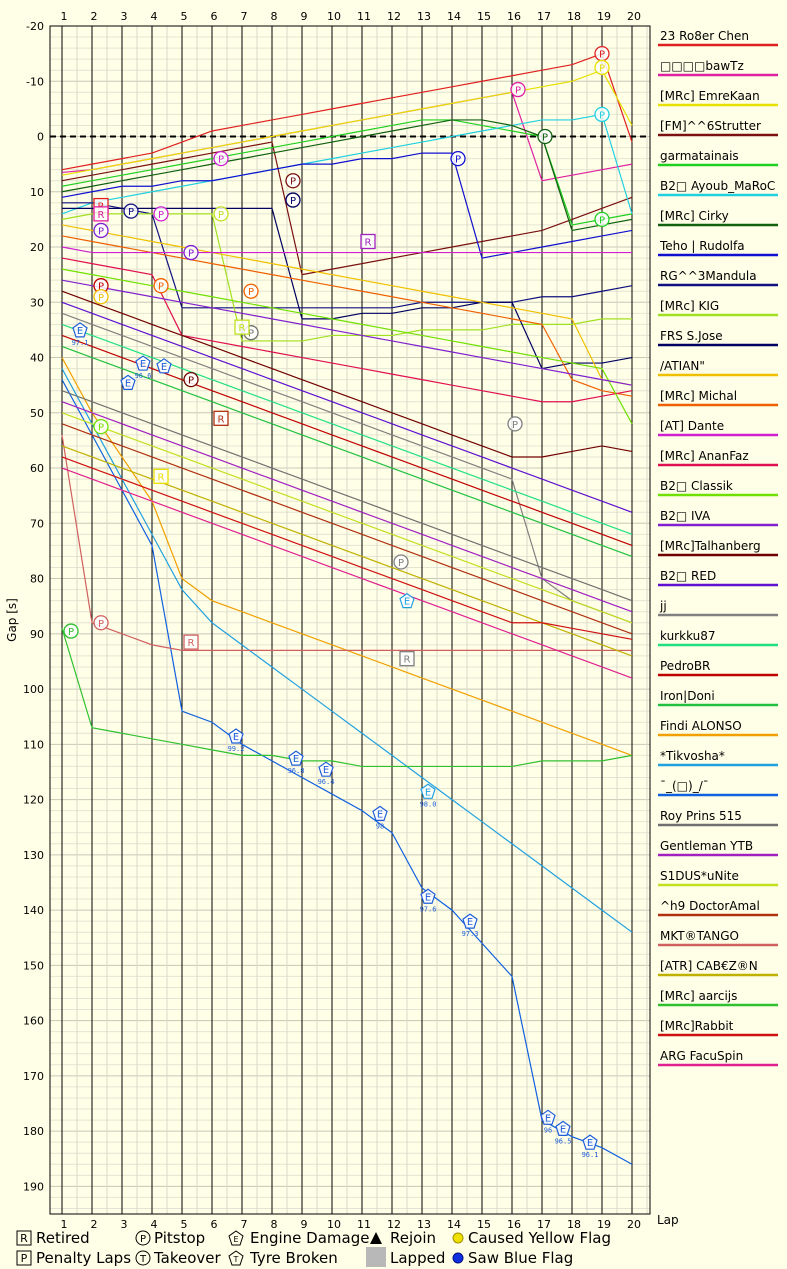 The width and height of the screenshot is (787, 1269). I want to click on x-tick-label-bottom: 15, so click(484, 1224).